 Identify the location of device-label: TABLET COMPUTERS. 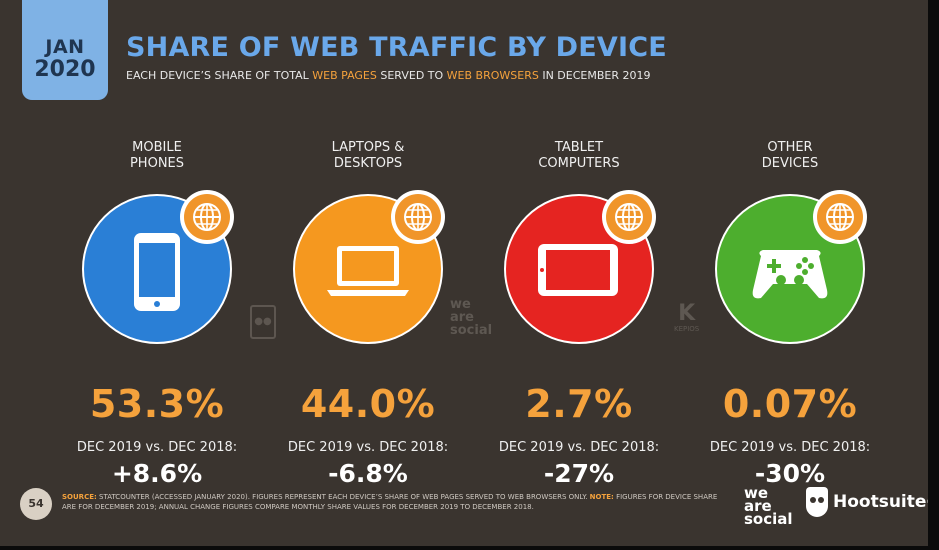
(579, 155).